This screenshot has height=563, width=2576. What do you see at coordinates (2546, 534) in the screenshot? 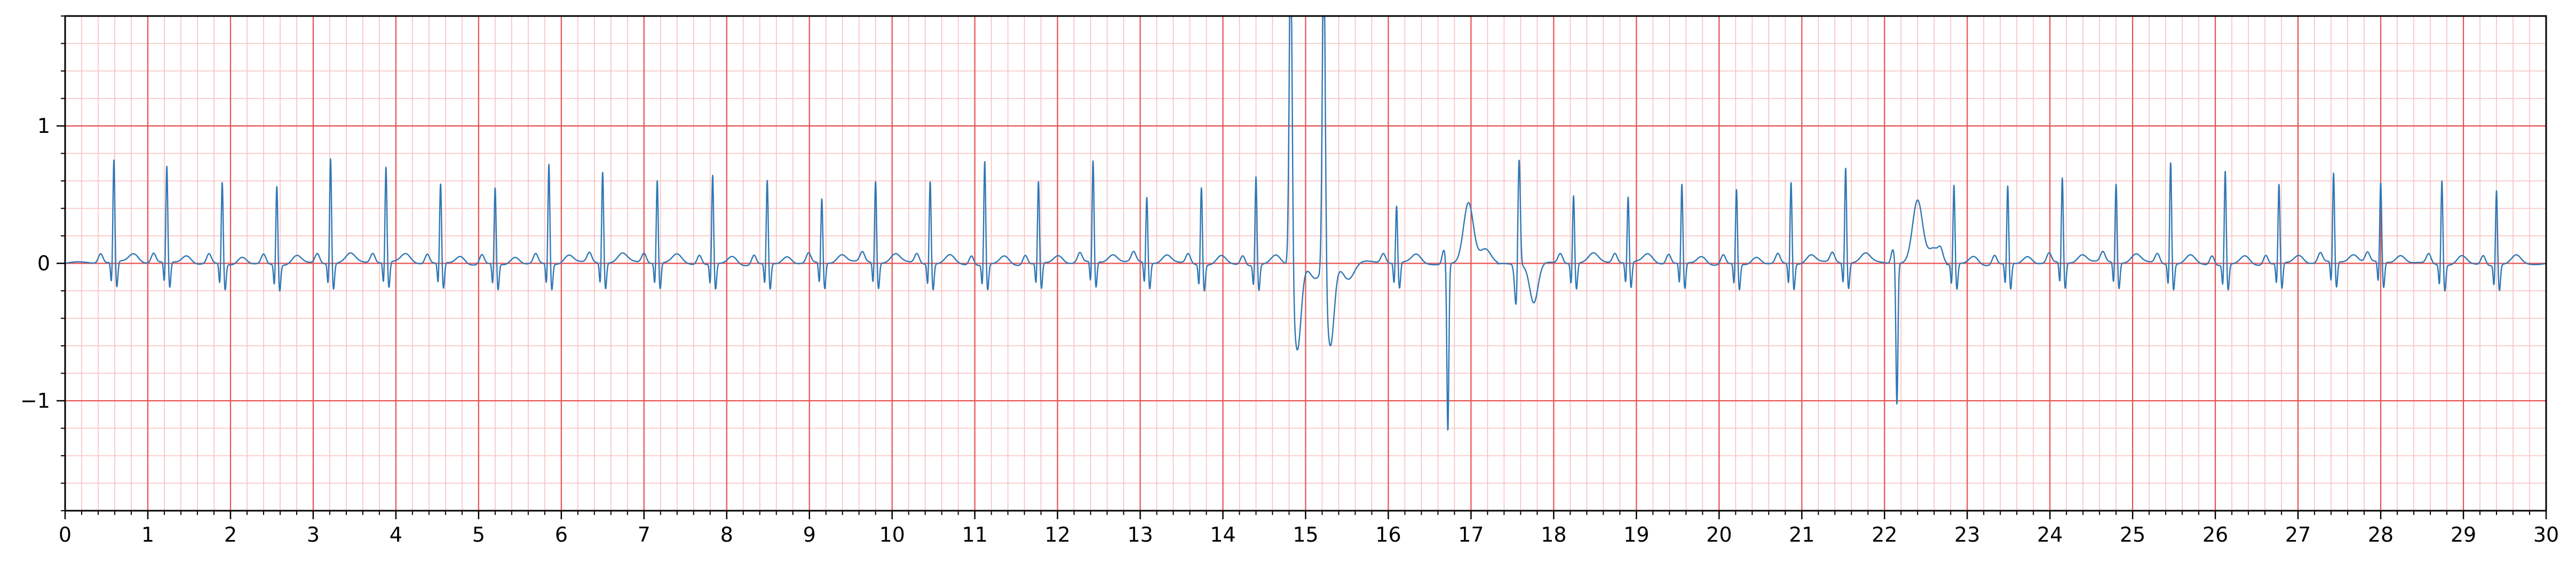
I see `x-tick-label: 30` at bounding box center [2546, 534].